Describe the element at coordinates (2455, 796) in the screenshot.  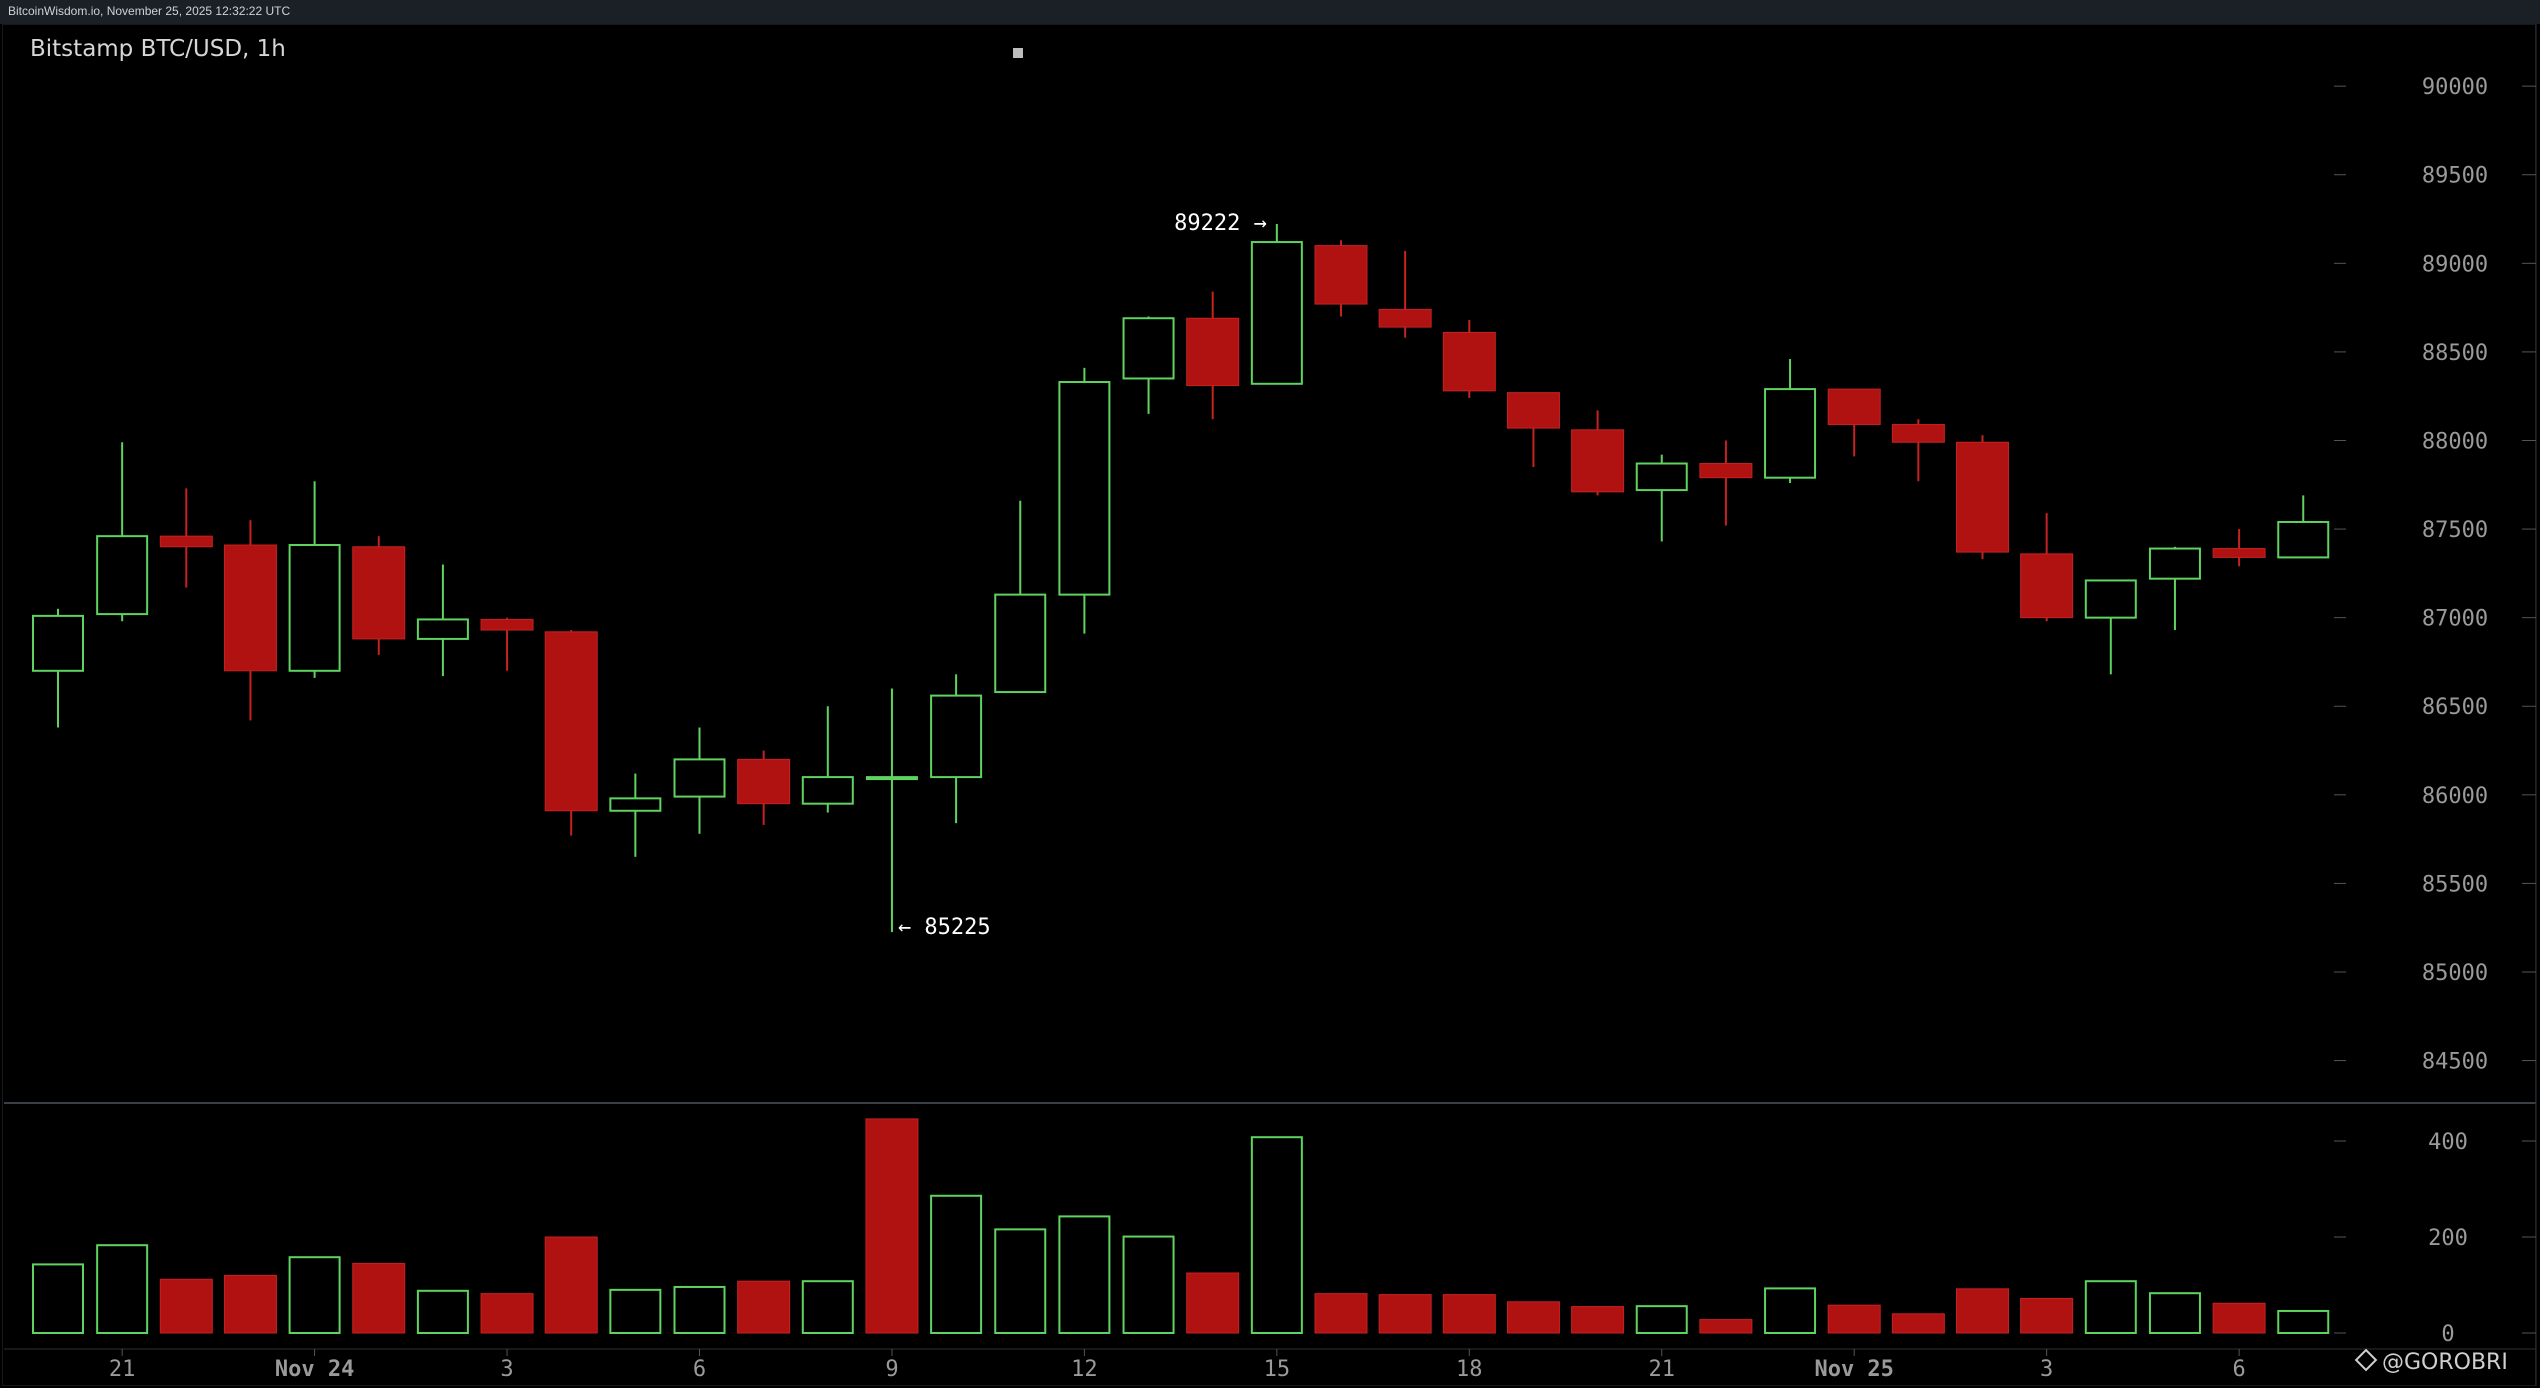
I see `price-tick-label: 86000` at that location.